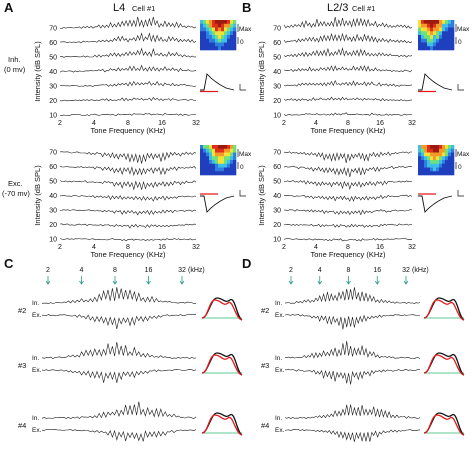 This screenshot has width=474, height=451. What do you see at coordinates (128, 130) in the screenshot?
I see `x-axis-label: Tone Frequency (KHz)` at bounding box center [128, 130].